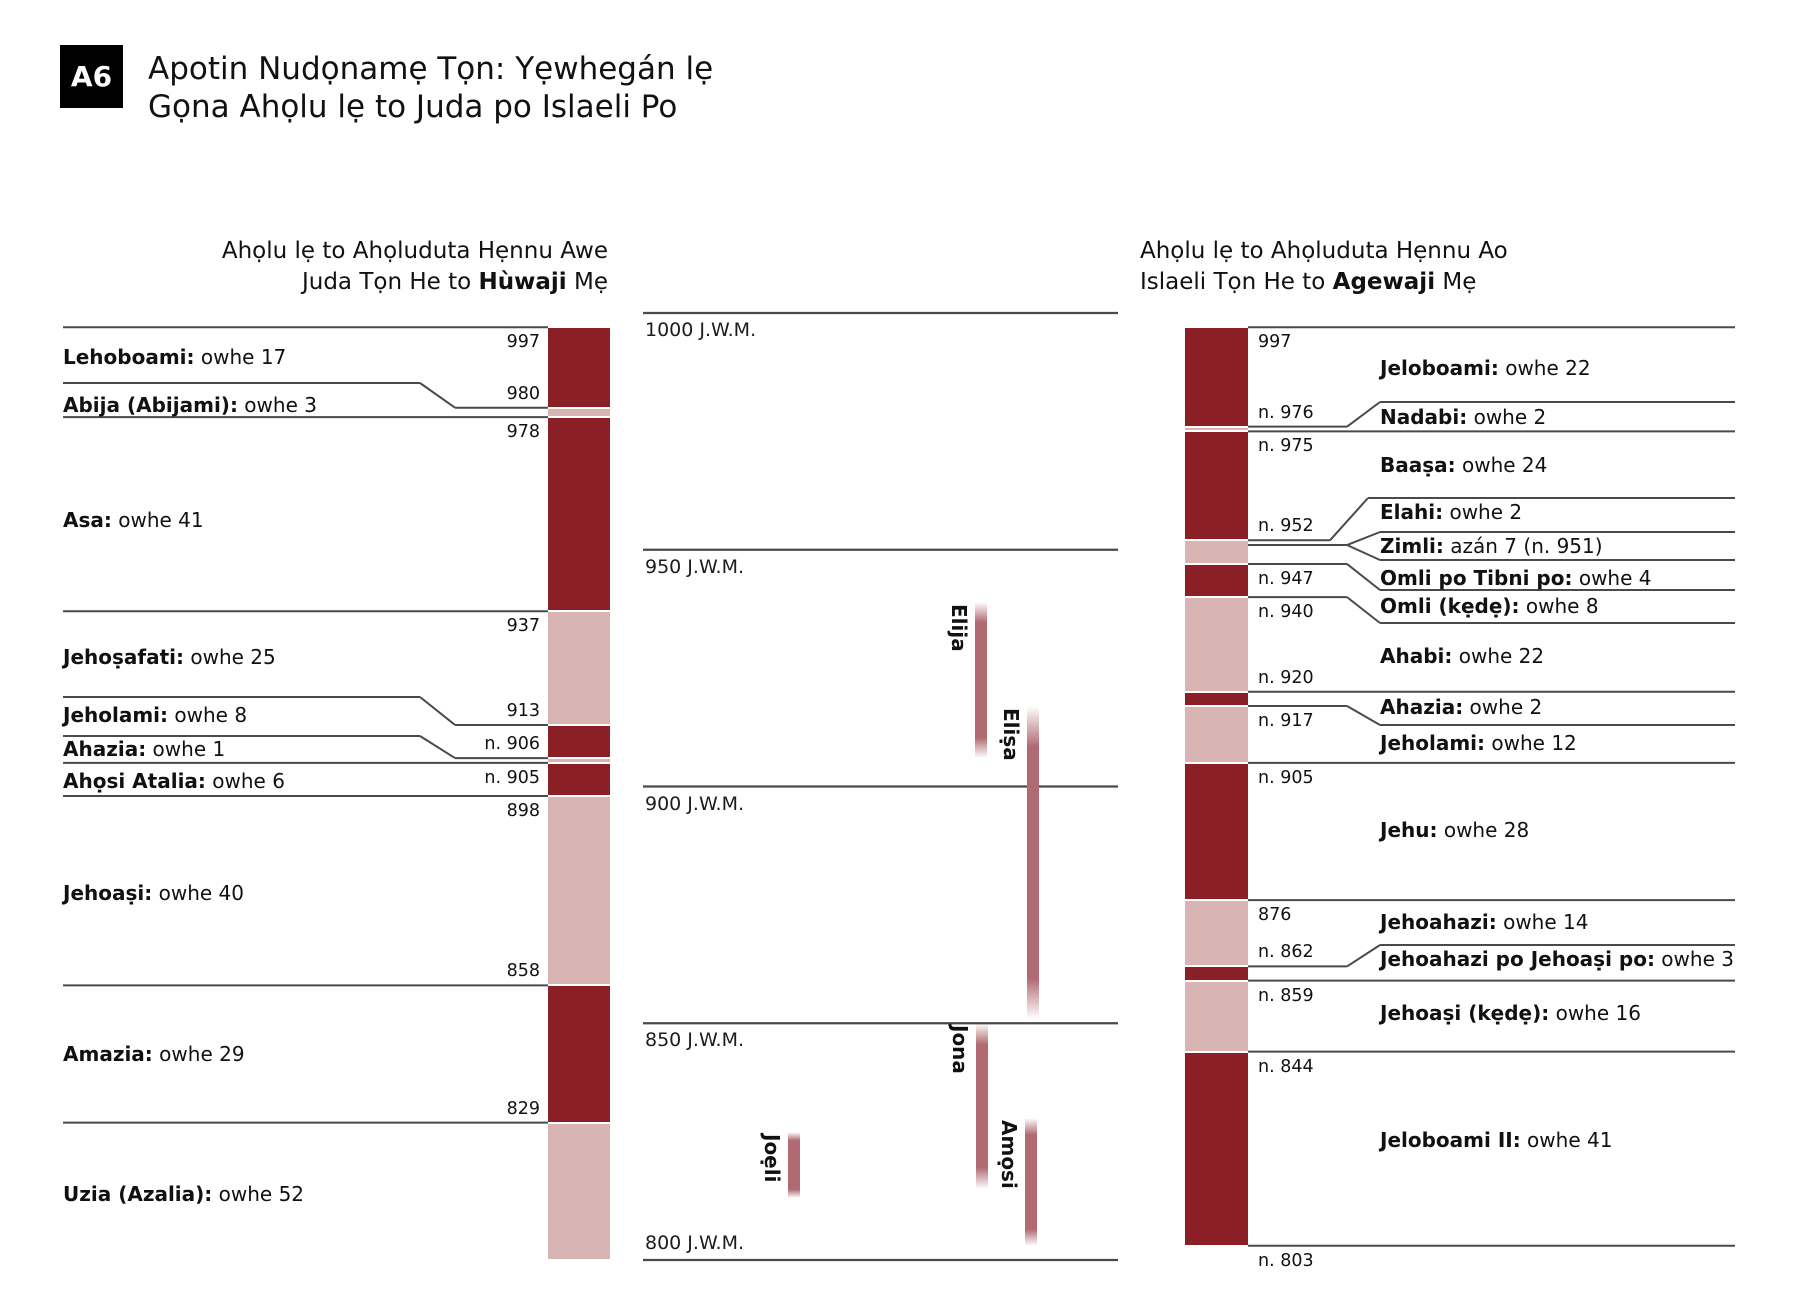 The width and height of the screenshot is (1800, 1300). What do you see at coordinates (982, 1106) in the screenshot?
I see `prophet-bar-jona` at bounding box center [982, 1106].